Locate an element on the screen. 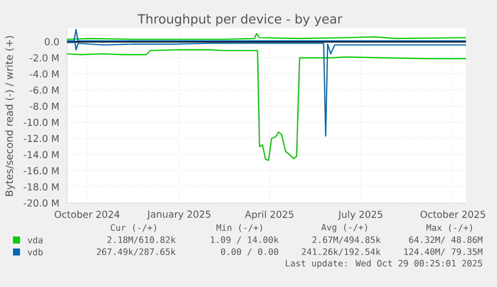  text: 2.18M/610.82k is located at coordinates (142, 240).